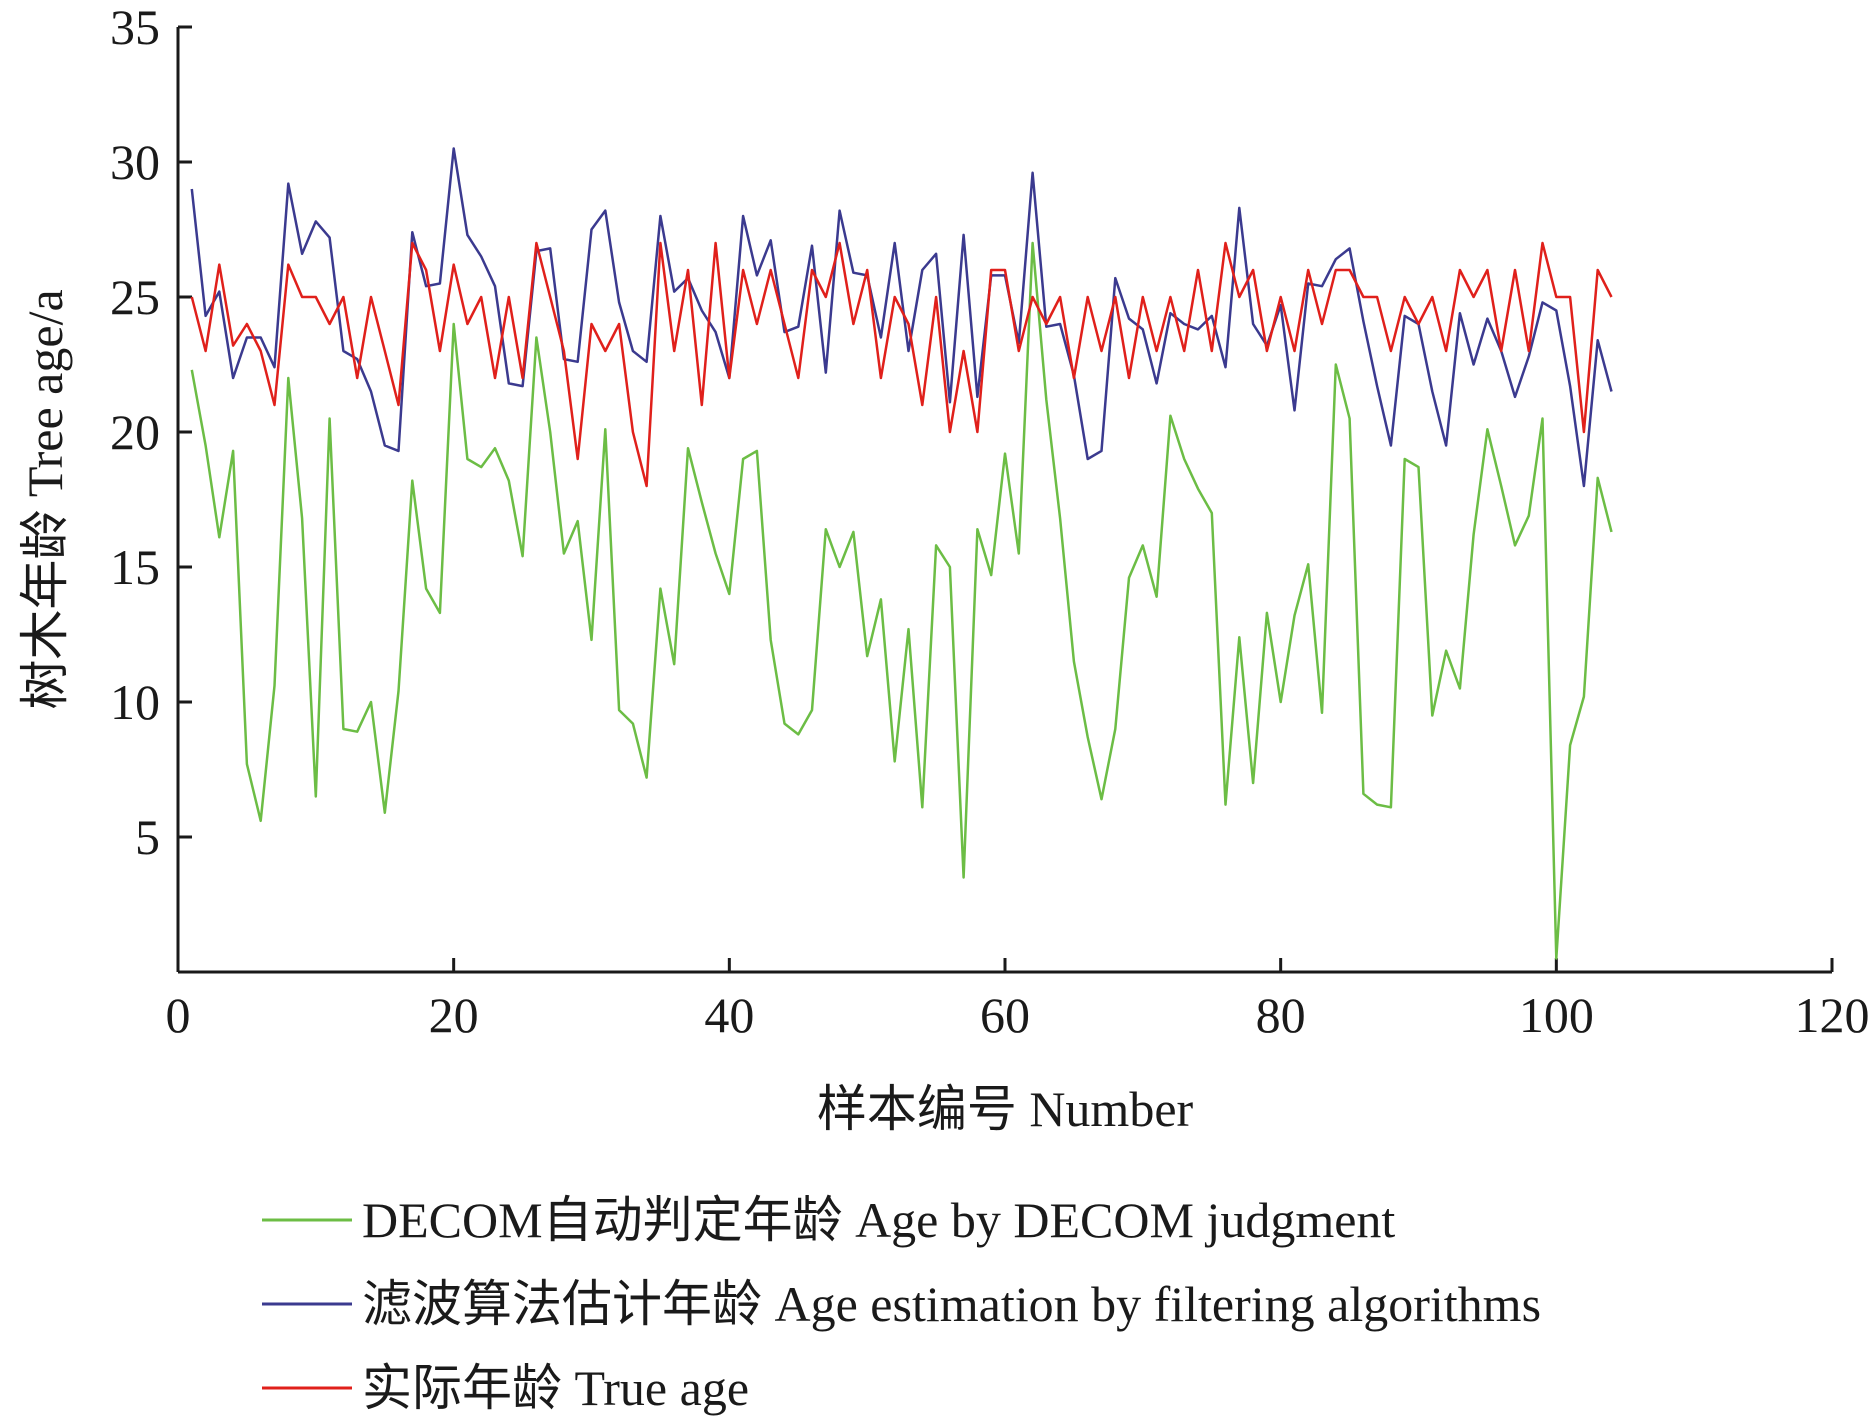  I want to click on y-tick-label: 15, so click(135, 567).